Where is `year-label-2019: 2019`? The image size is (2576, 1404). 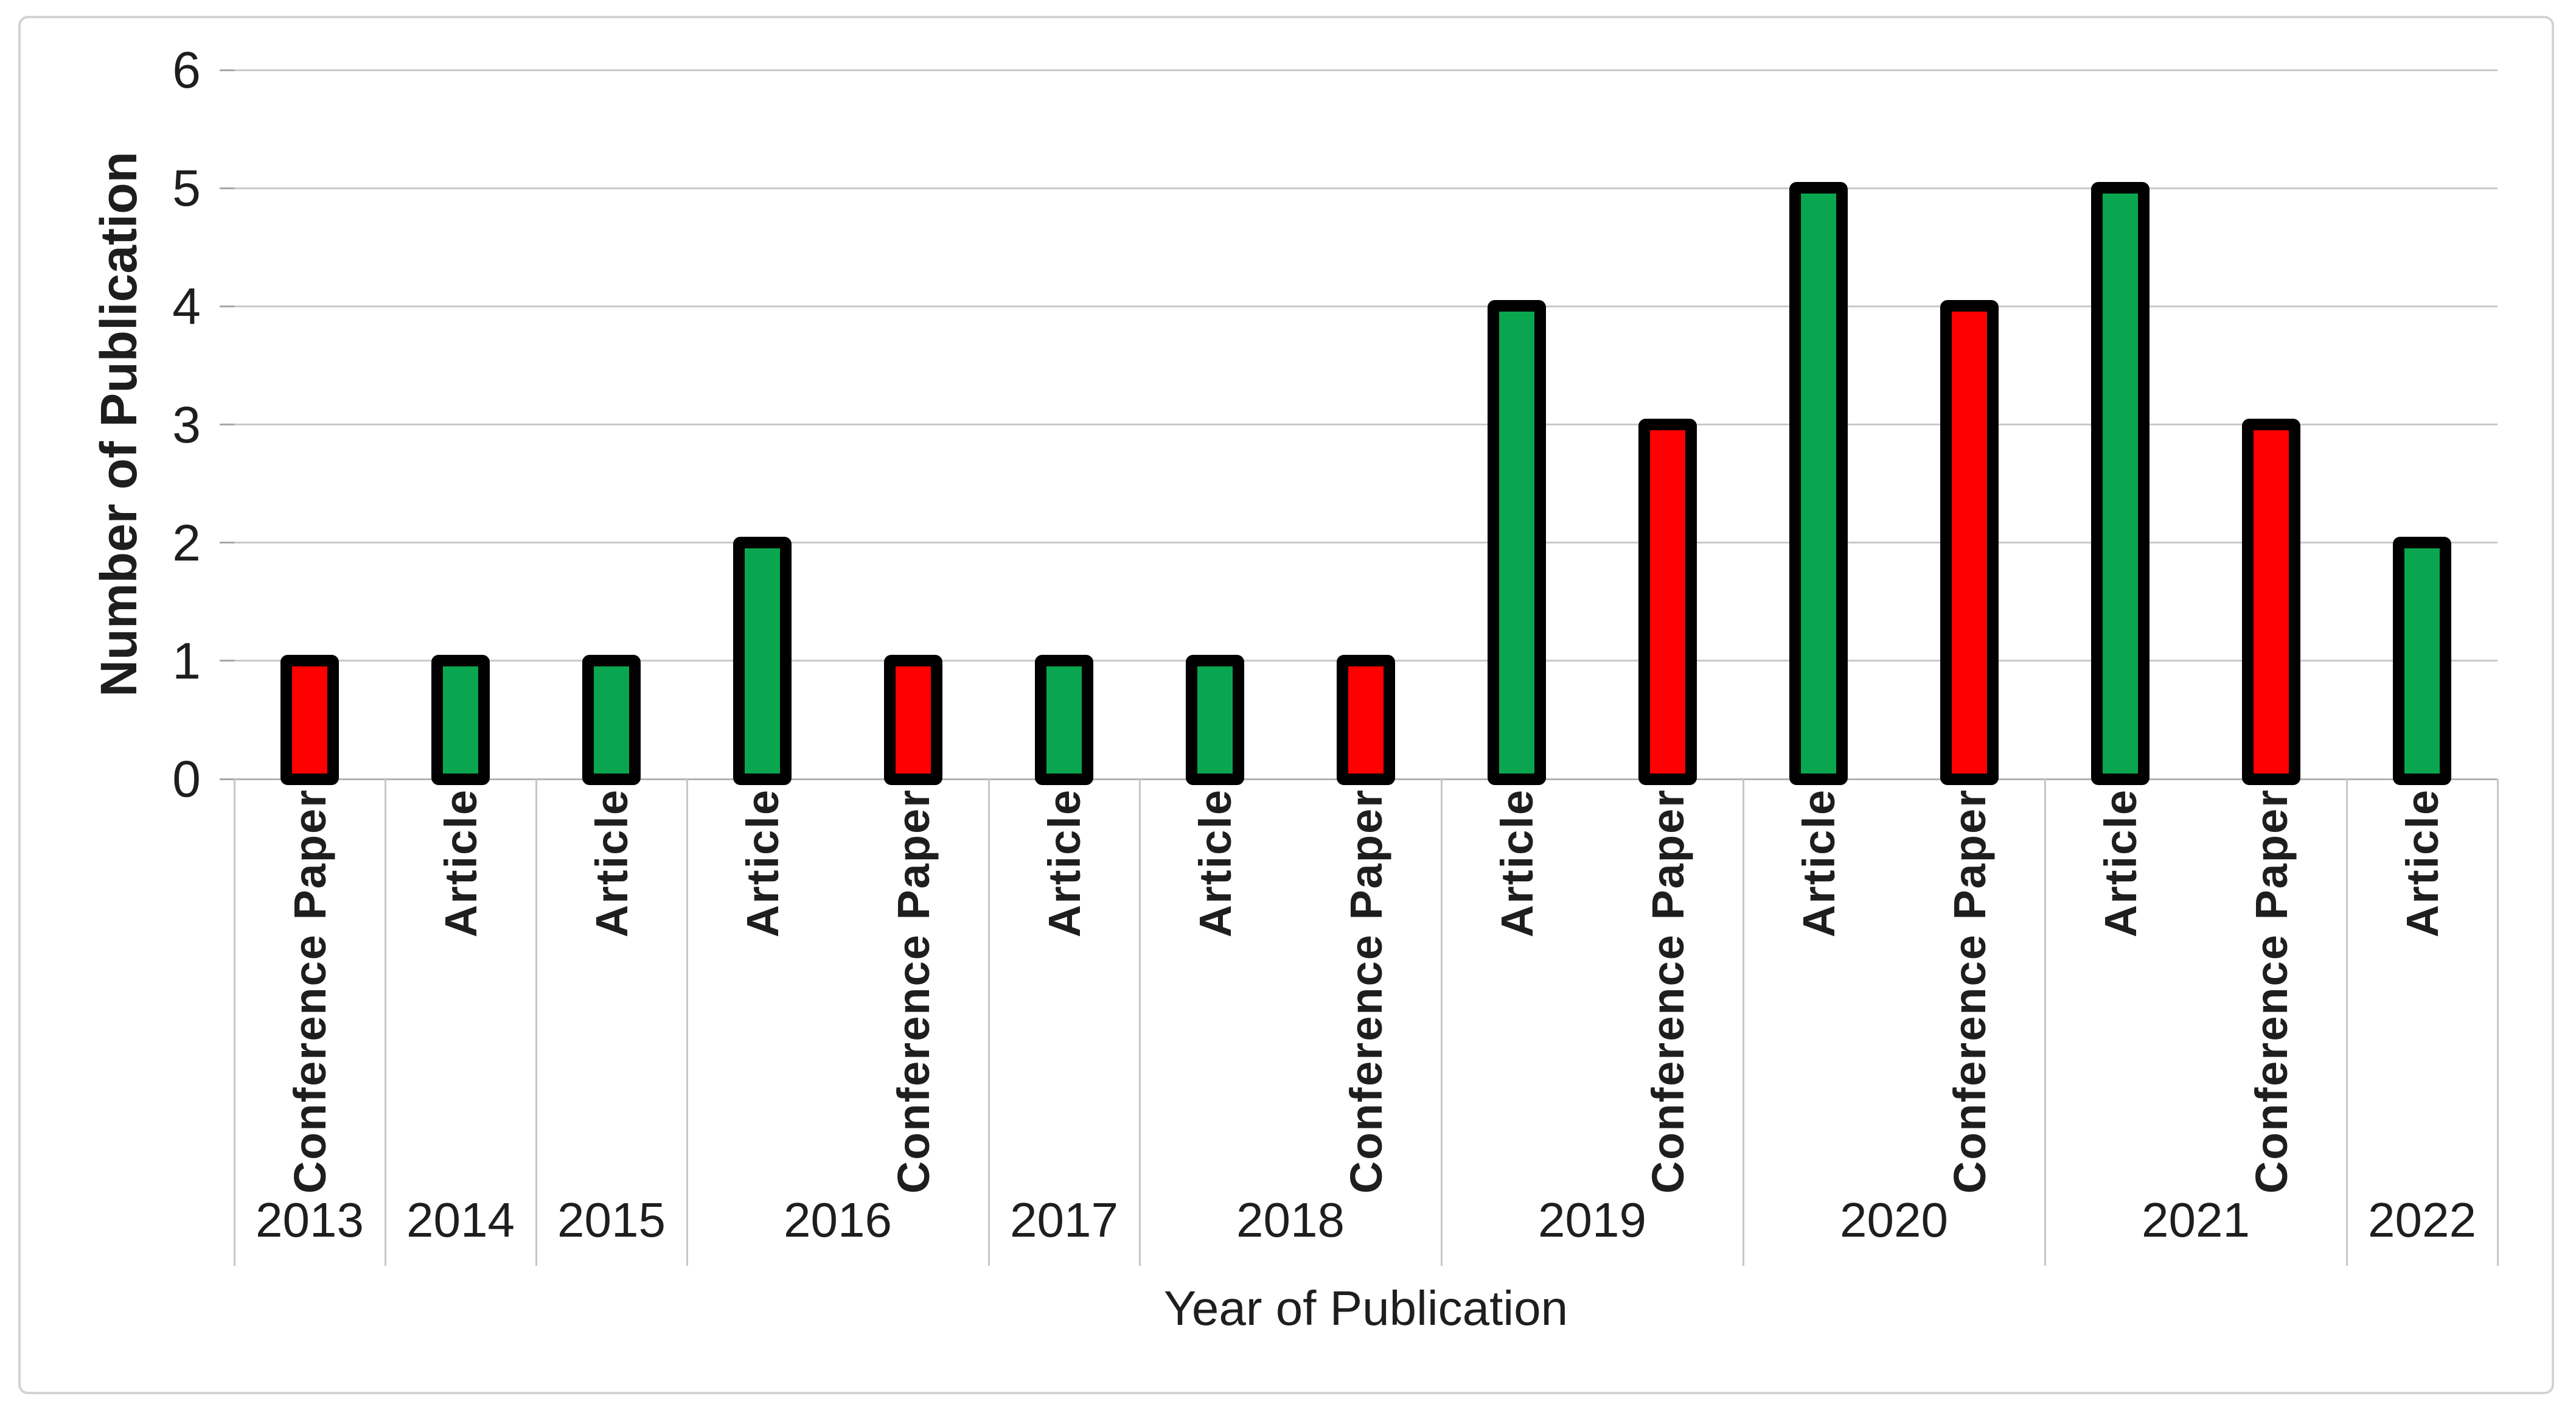 year-label-2019: 2019 is located at coordinates (1592, 1220).